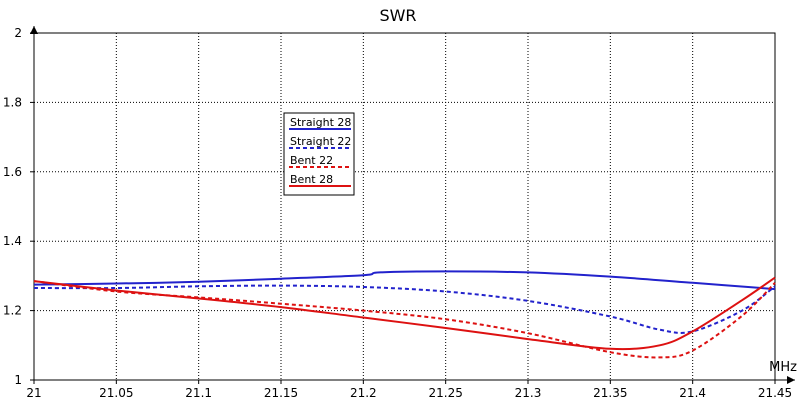 The image size is (800, 400). Describe the element at coordinates (783, 367) in the screenshot. I see `x-axis-label: MHz` at that location.